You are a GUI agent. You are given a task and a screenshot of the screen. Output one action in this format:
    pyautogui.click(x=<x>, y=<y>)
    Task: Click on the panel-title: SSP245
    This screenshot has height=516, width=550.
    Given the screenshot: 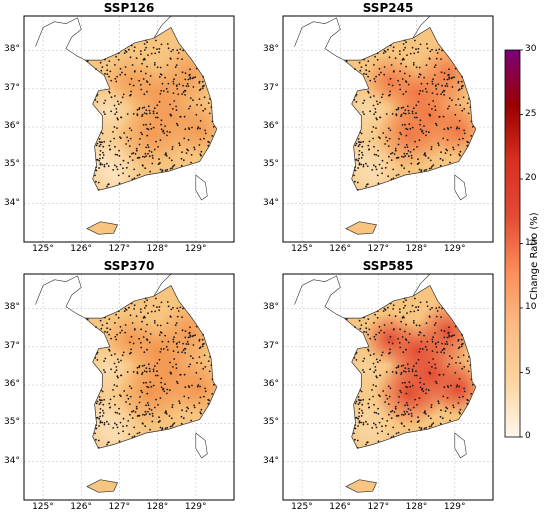 What is the action you would take?
    pyautogui.click(x=388, y=8)
    